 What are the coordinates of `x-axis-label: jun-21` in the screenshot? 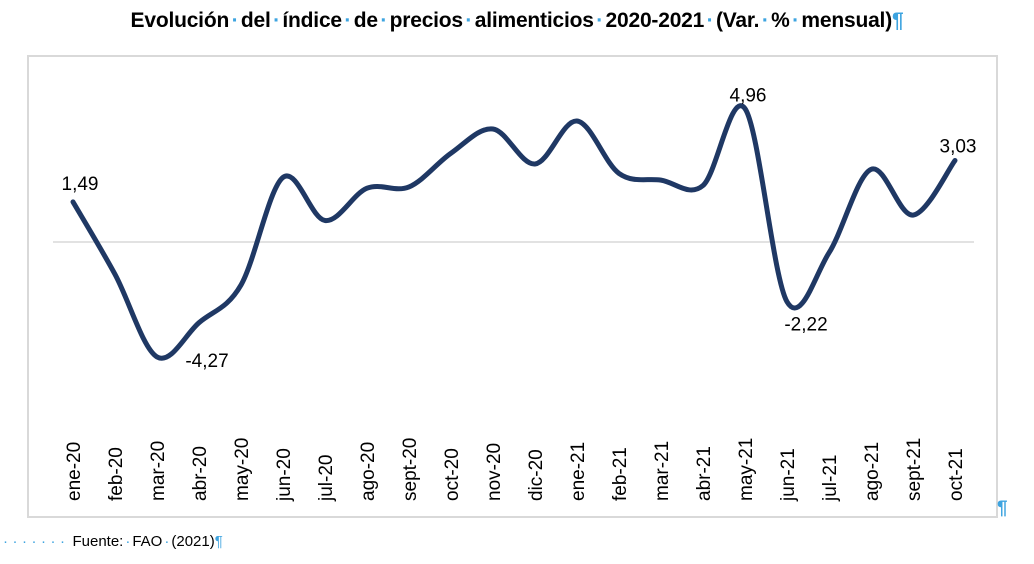 It's located at (788, 475).